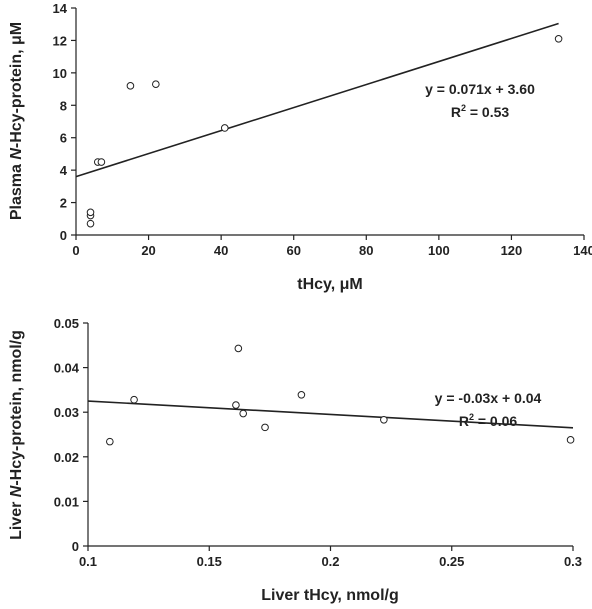 The width and height of the screenshot is (592, 609). What do you see at coordinates (16, 121) in the screenshot?
I see `y-axis-label: Plasma N-Hcy-protein, μM` at bounding box center [16, 121].